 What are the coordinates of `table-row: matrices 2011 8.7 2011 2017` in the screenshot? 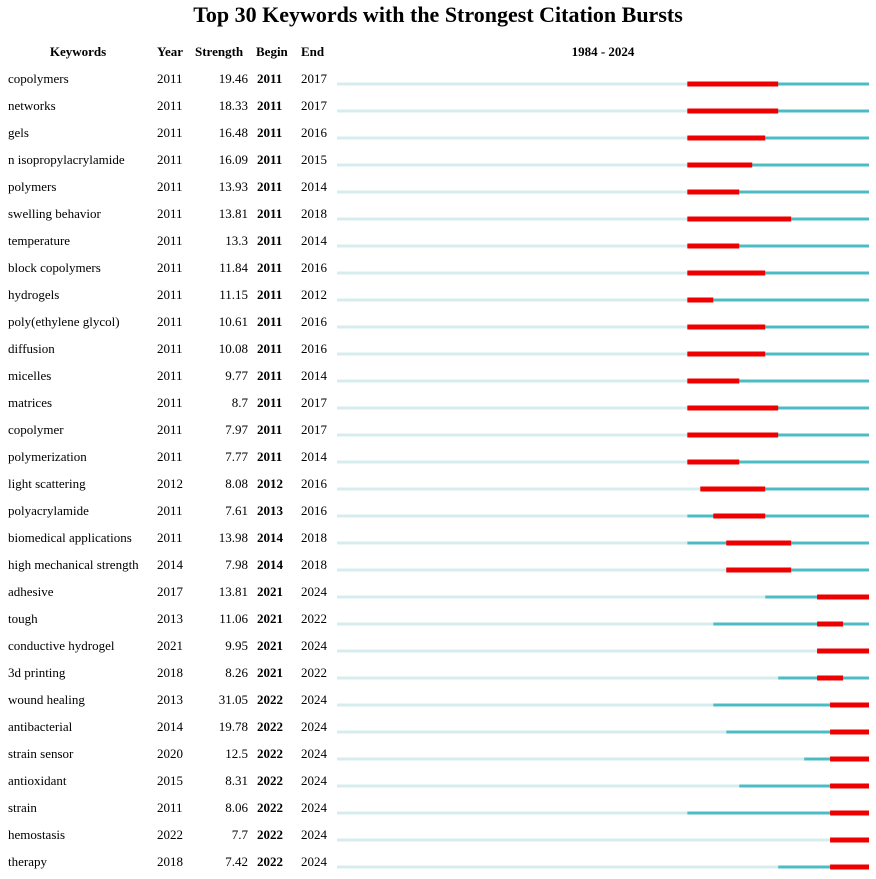 It's located at (438, 403).